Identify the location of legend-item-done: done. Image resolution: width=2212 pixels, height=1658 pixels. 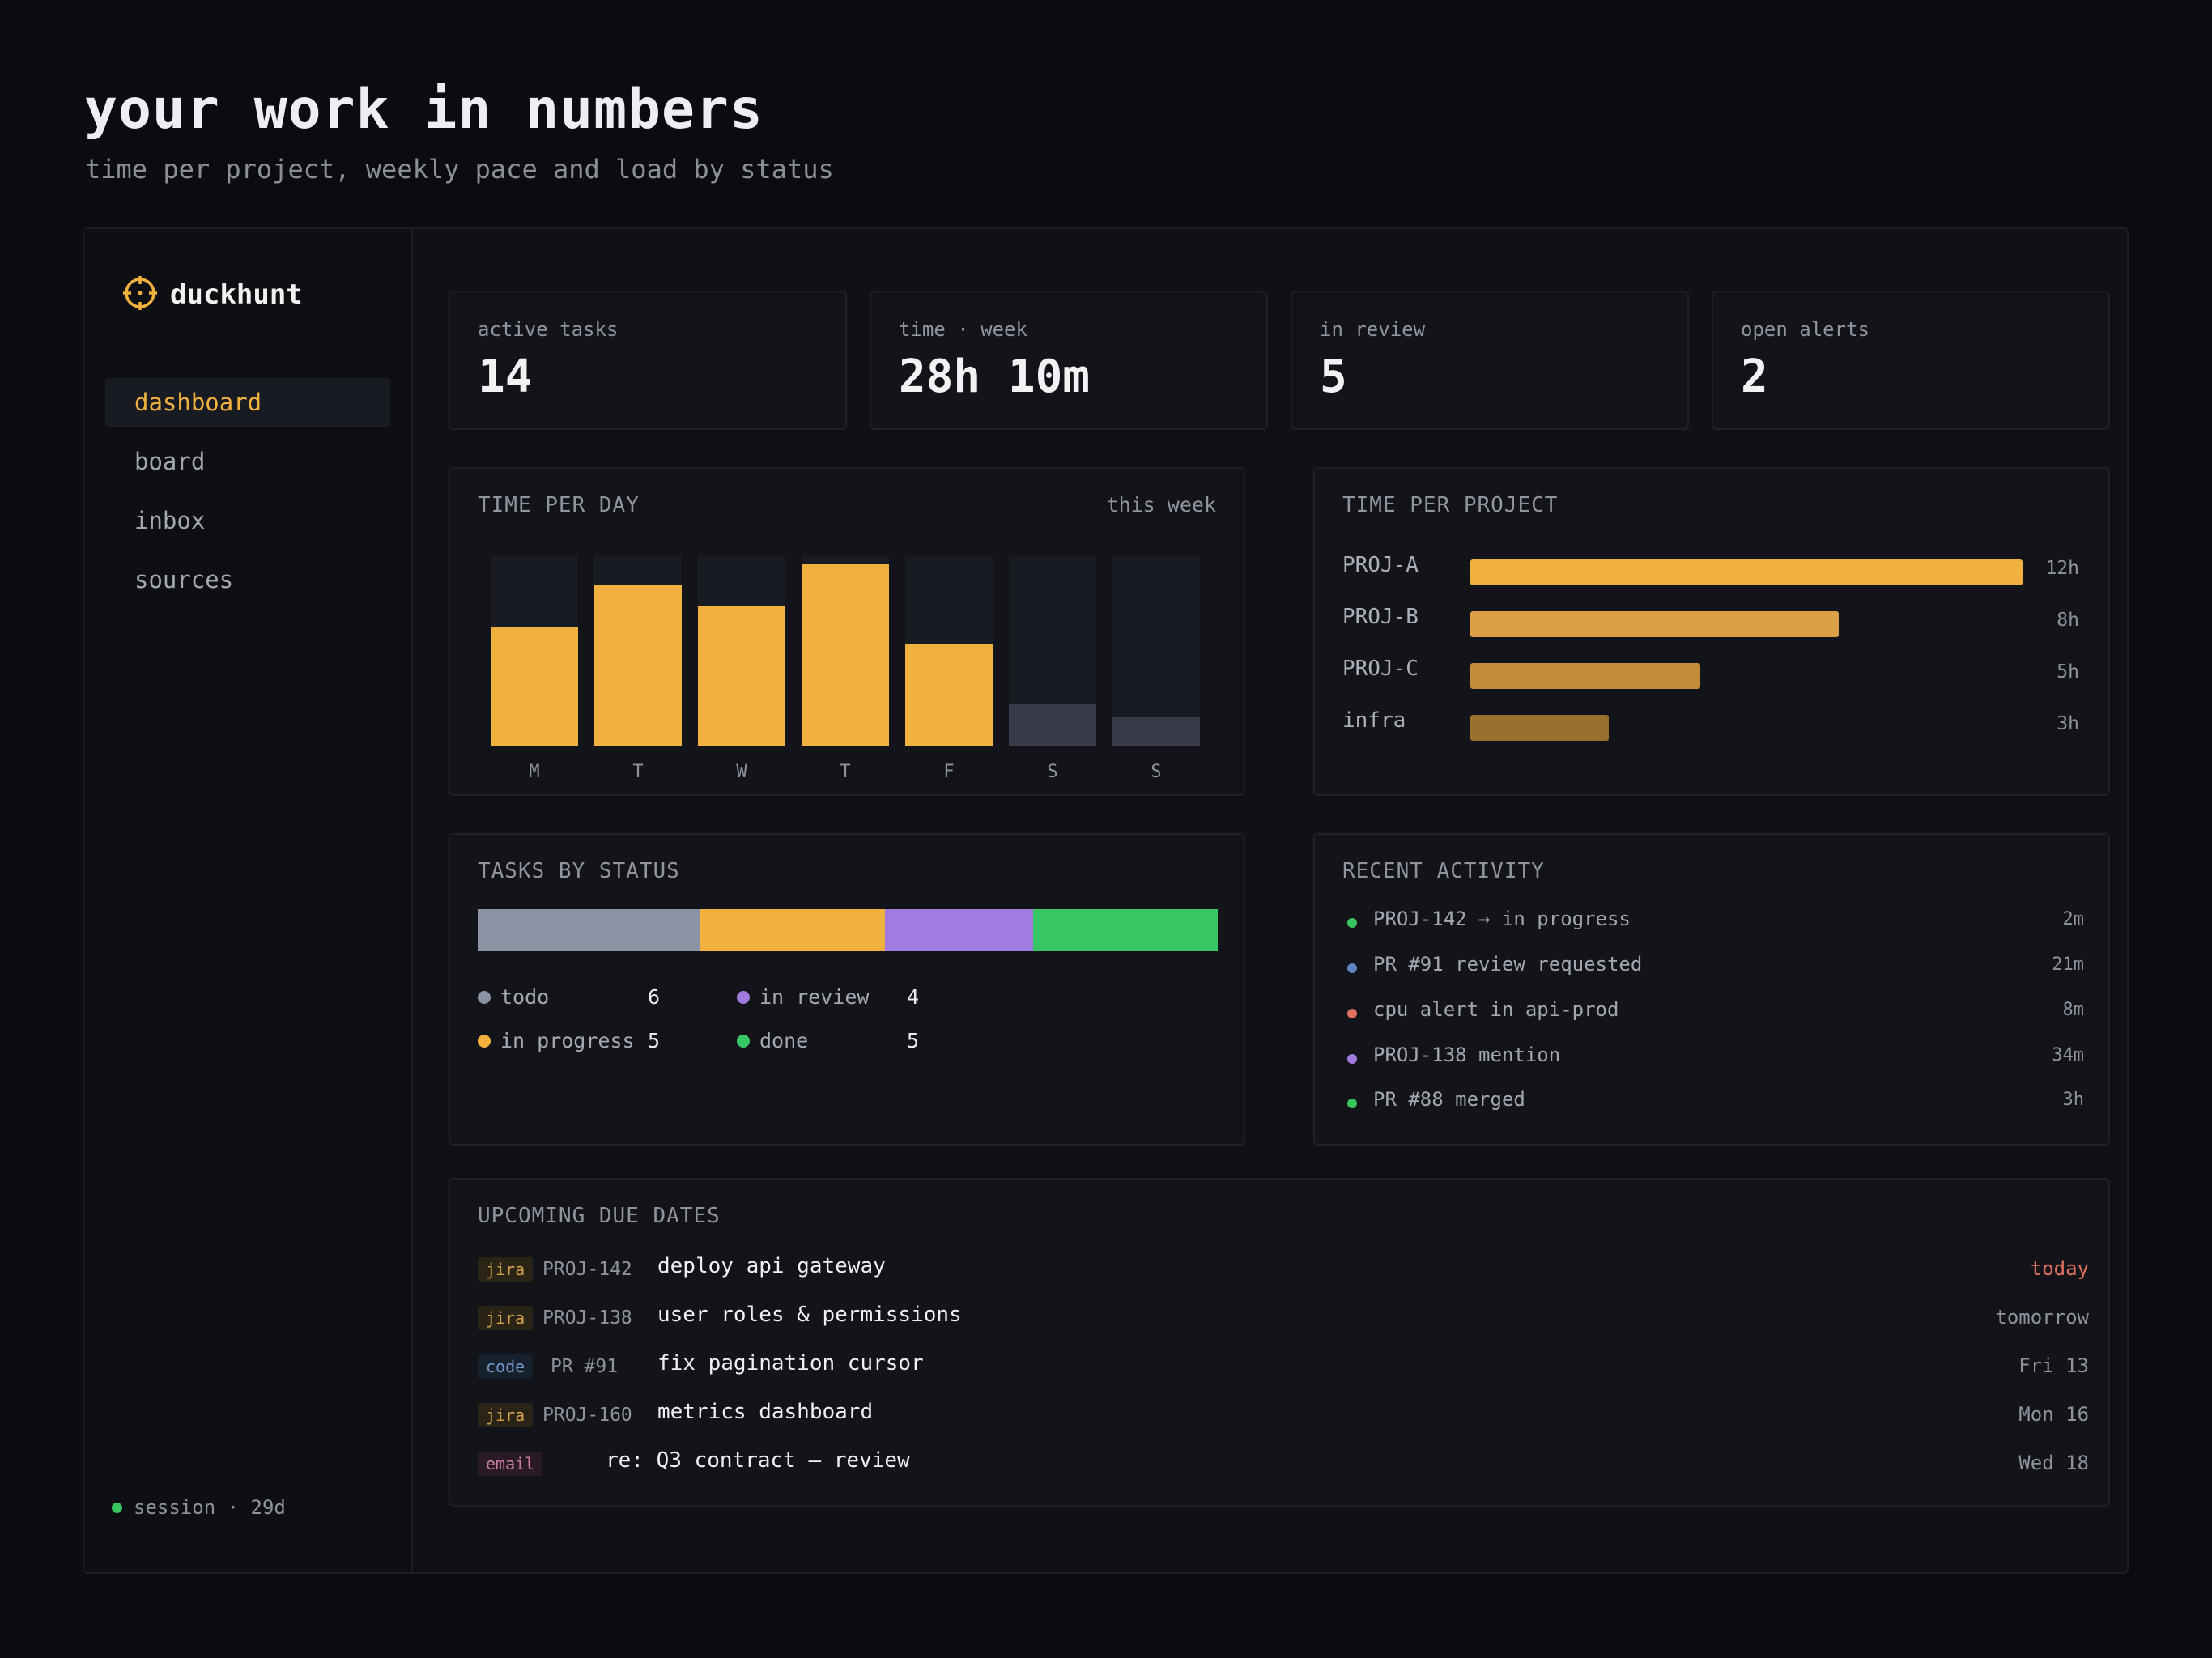
(773, 1040).